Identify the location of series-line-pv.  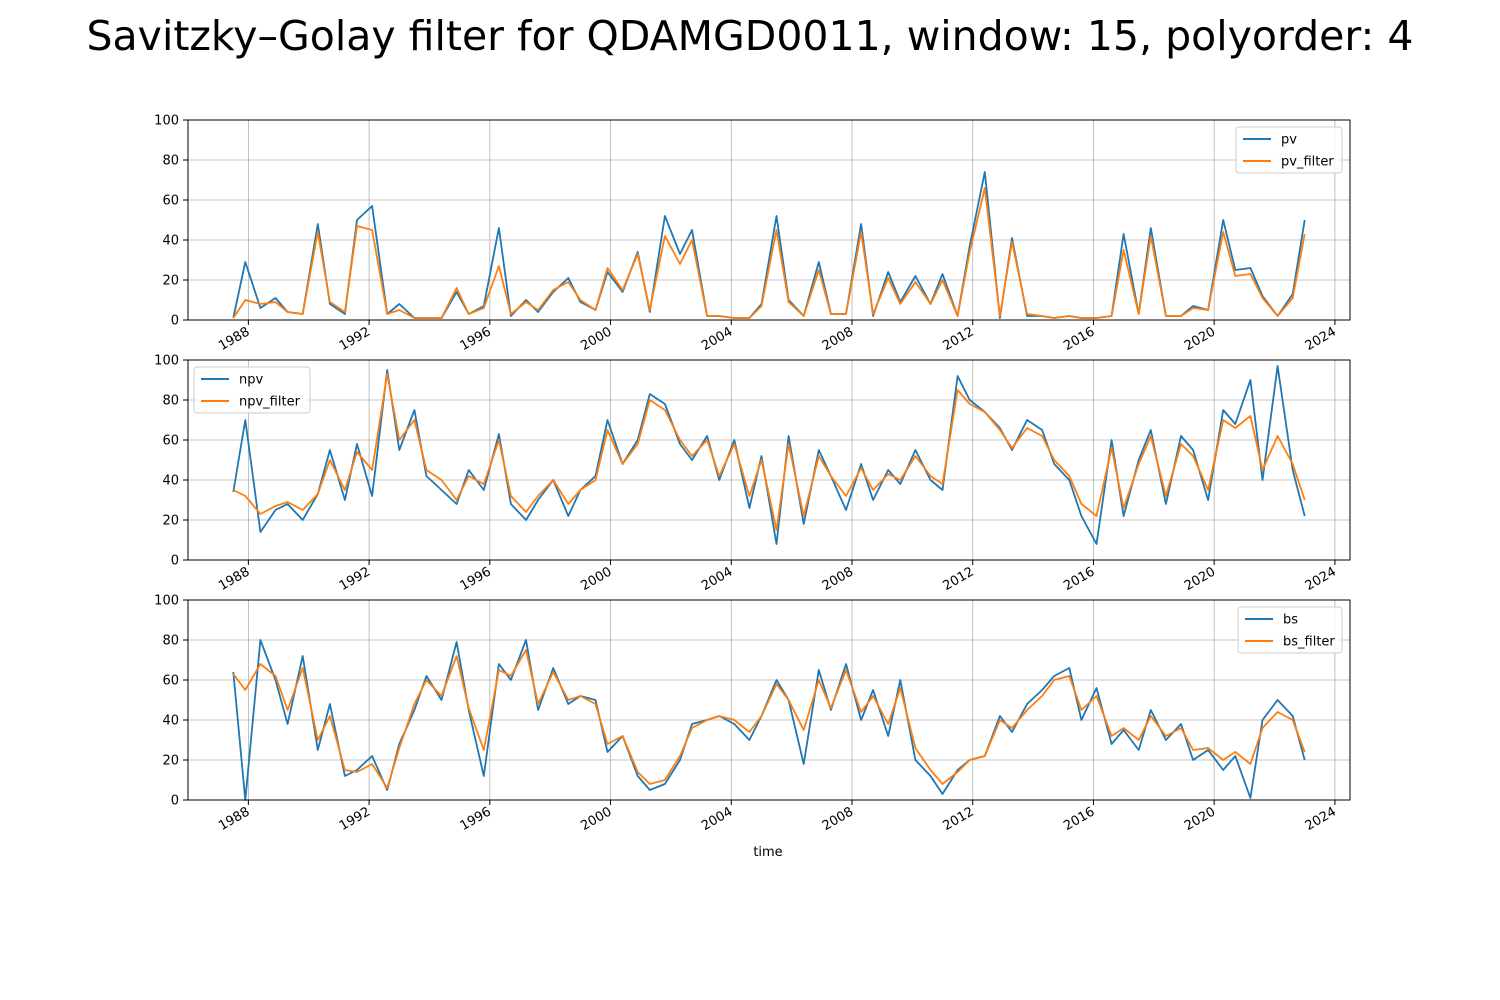
(769, 245).